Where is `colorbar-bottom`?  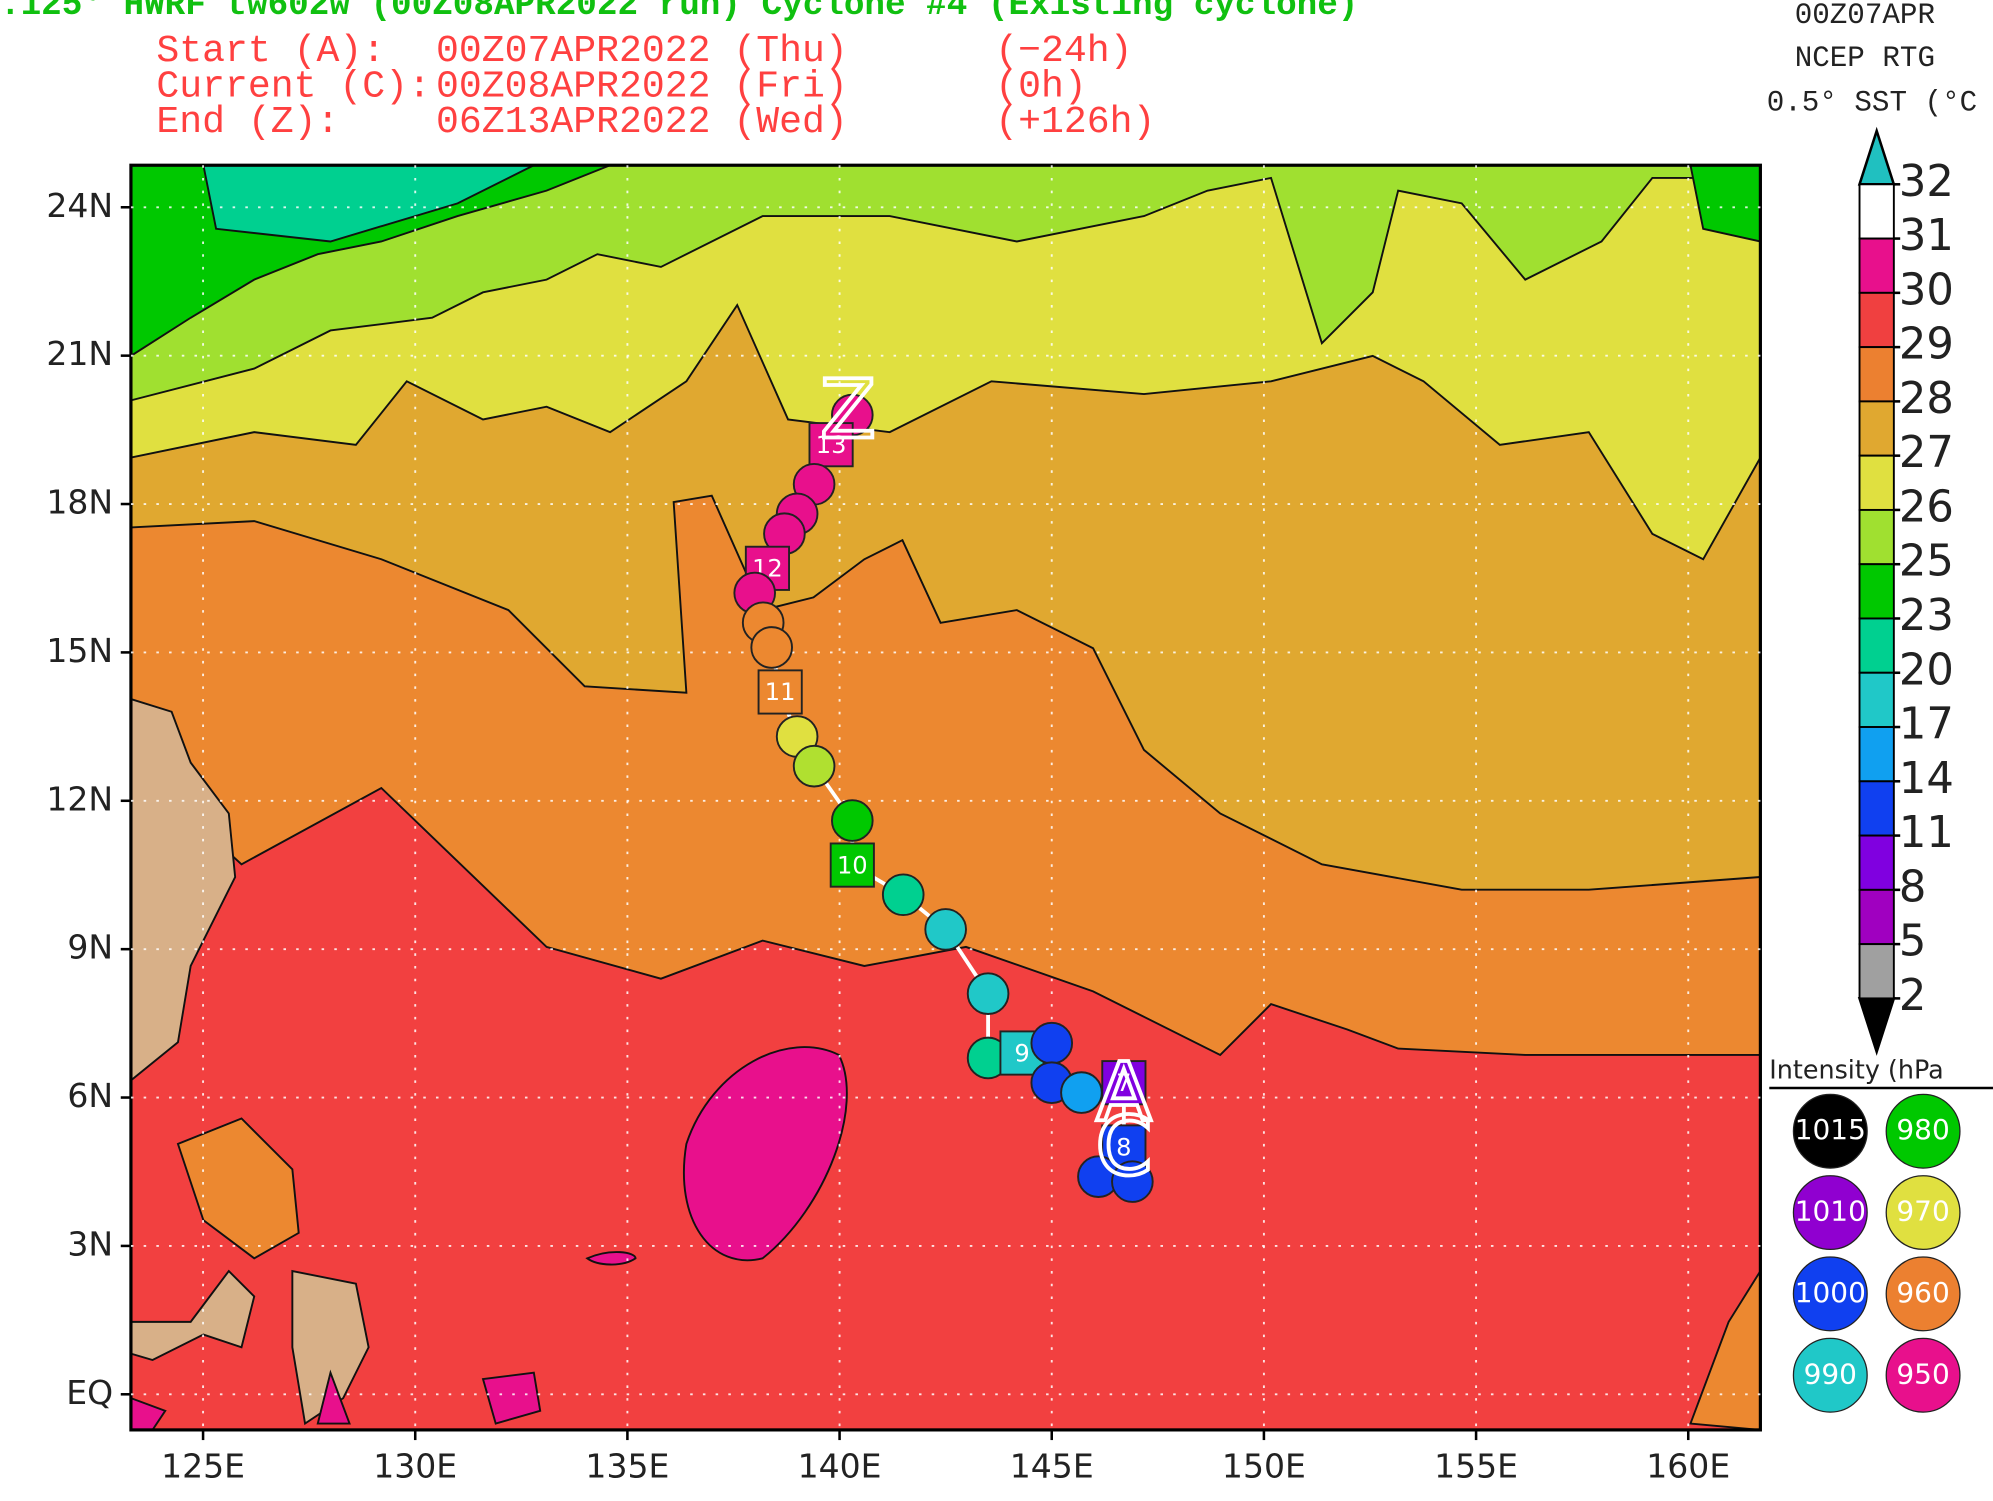 colorbar-bottom is located at coordinates (1876, 1026).